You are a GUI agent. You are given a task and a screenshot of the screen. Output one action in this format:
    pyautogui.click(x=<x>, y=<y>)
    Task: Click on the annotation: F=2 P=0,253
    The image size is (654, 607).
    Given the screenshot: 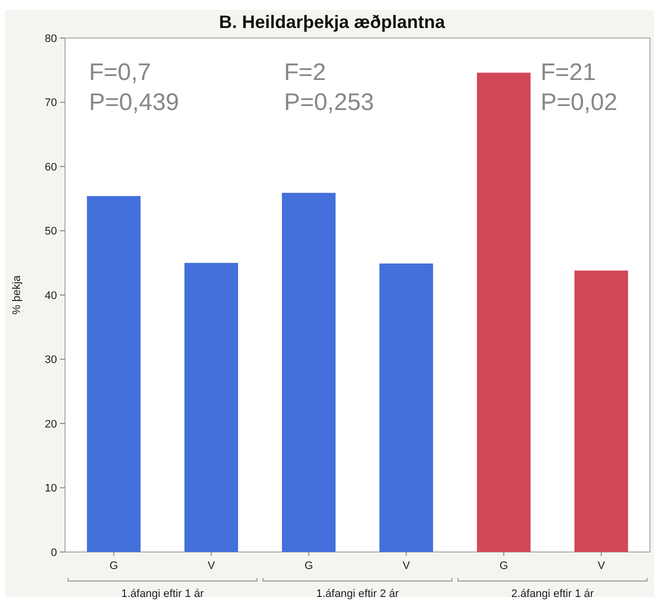 What is the action you would take?
    pyautogui.click(x=329, y=87)
    